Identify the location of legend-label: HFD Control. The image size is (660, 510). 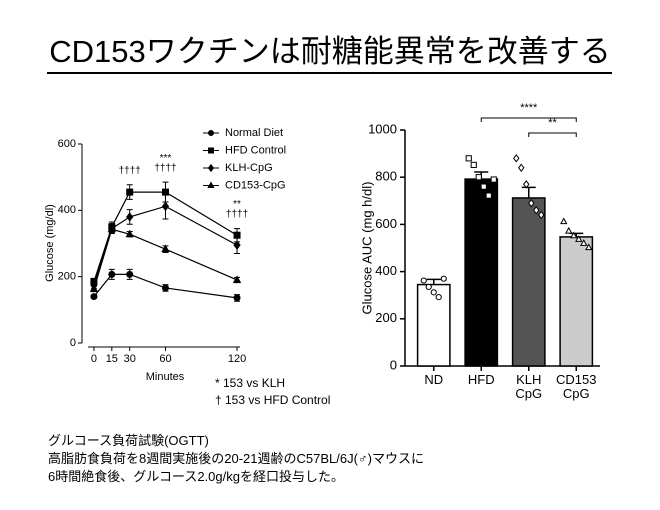
(255, 150).